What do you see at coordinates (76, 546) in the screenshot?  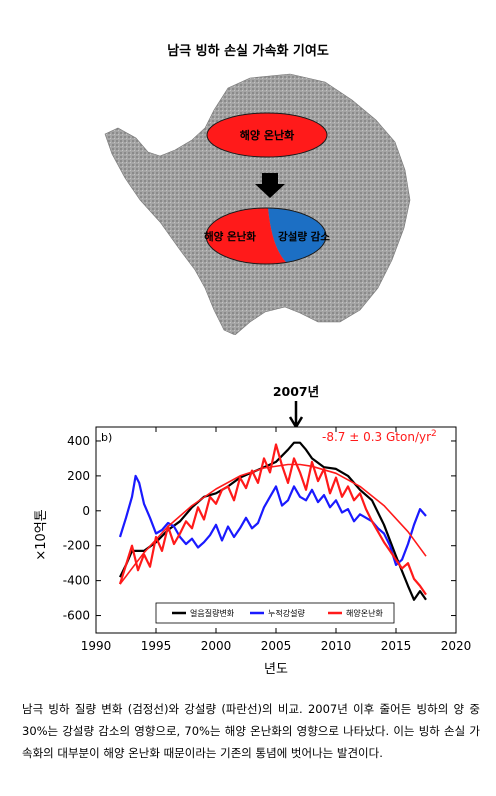 I see `y-tick-label: -200` at bounding box center [76, 546].